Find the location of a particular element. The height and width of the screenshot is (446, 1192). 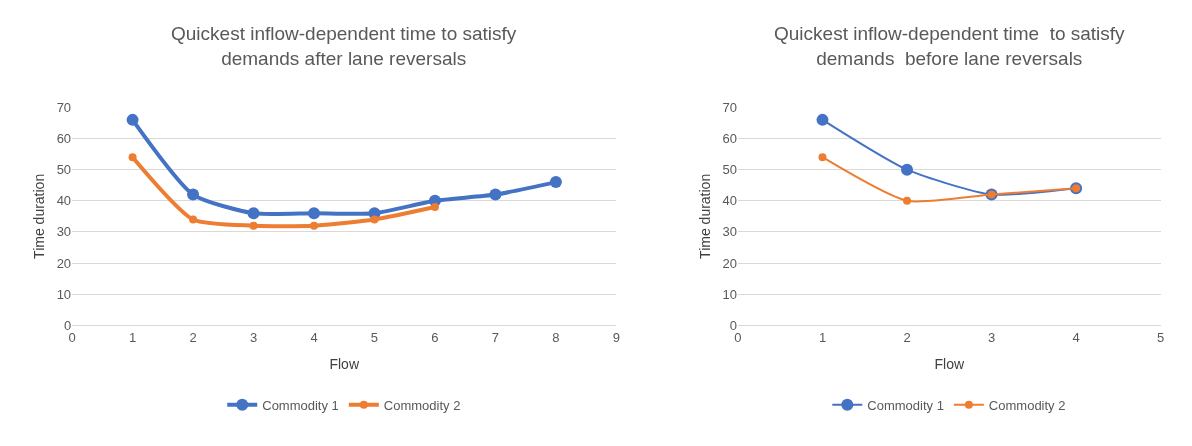

x-tick-label: 8 is located at coordinates (556, 337).